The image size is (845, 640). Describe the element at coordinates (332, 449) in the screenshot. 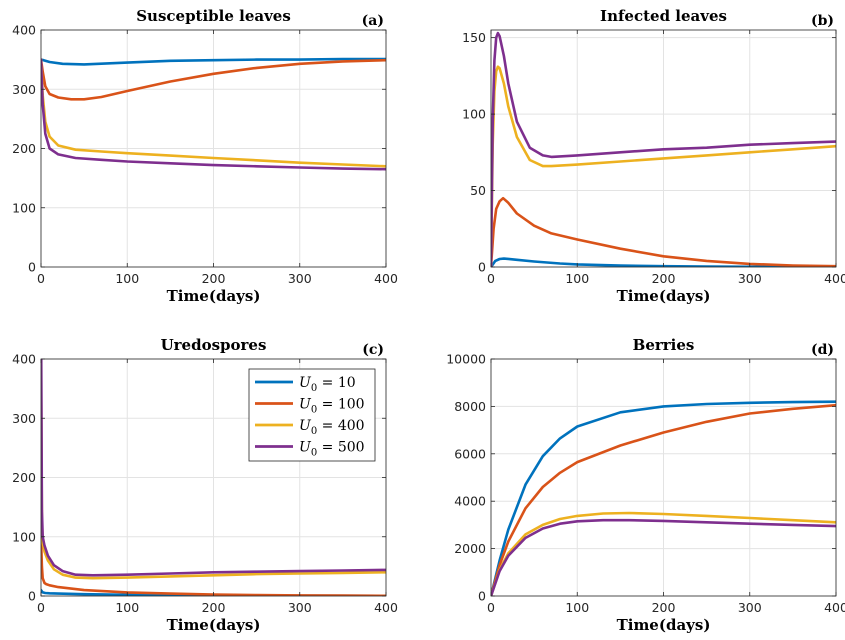

I see `legend-entry: U0 = 500` at that location.